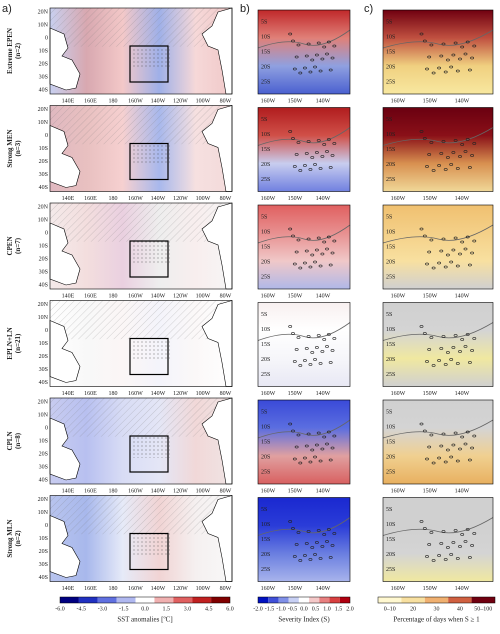 The height and width of the screenshot is (634, 500). I want to click on lon-label: 140E, so click(68, 296).